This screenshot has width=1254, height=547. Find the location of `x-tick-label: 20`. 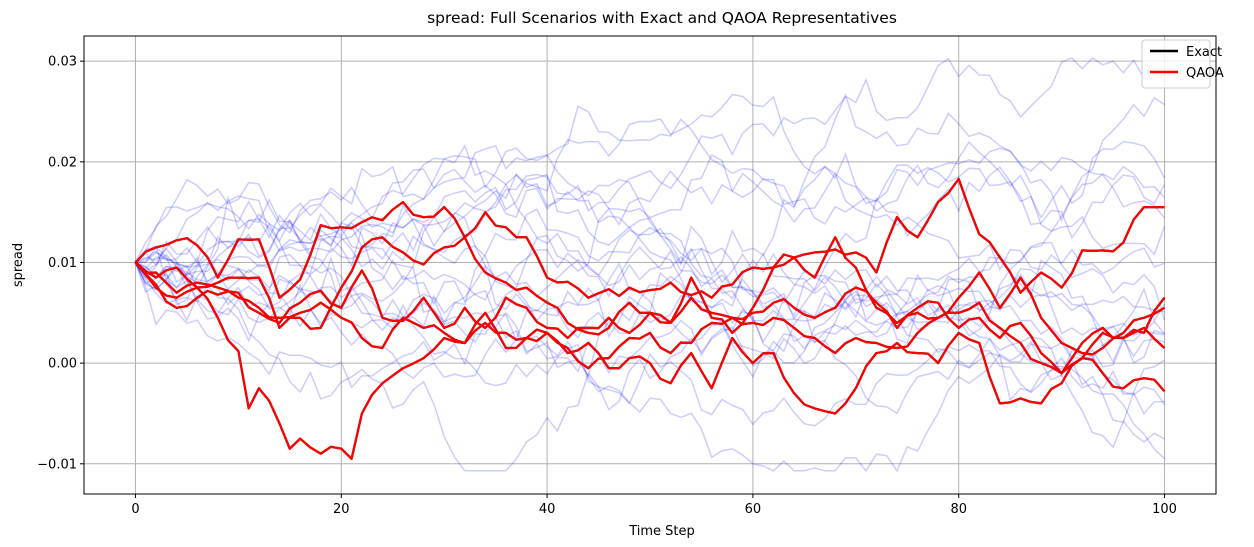

x-tick-label: 20 is located at coordinates (341, 509).